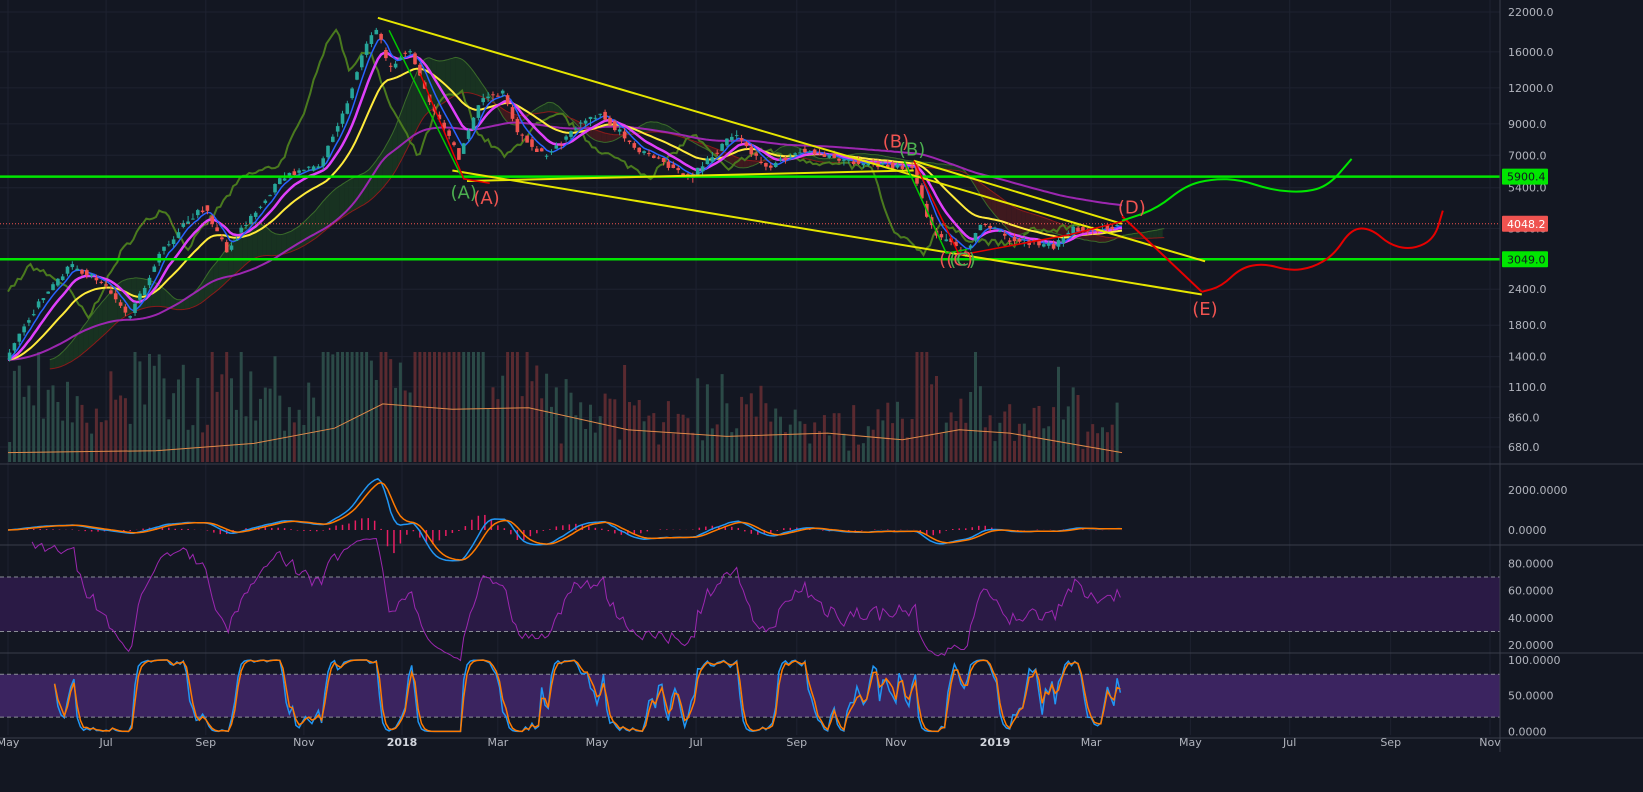 This screenshot has height=792, width=1643. I want to click on price-tick-label: 860.0, so click(1524, 418).